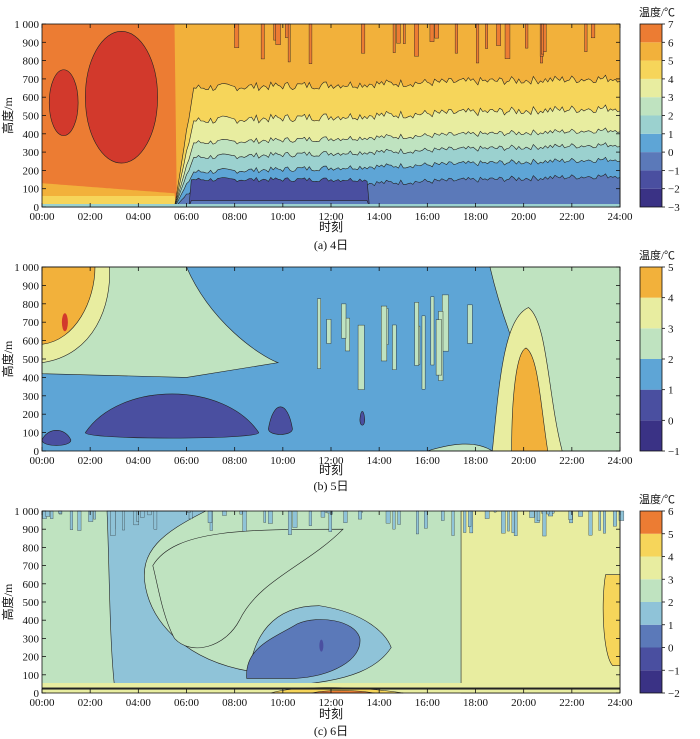 The image size is (700, 739). What do you see at coordinates (283, 461) in the screenshot?
I see `x-tick-label: 10:00` at bounding box center [283, 461].